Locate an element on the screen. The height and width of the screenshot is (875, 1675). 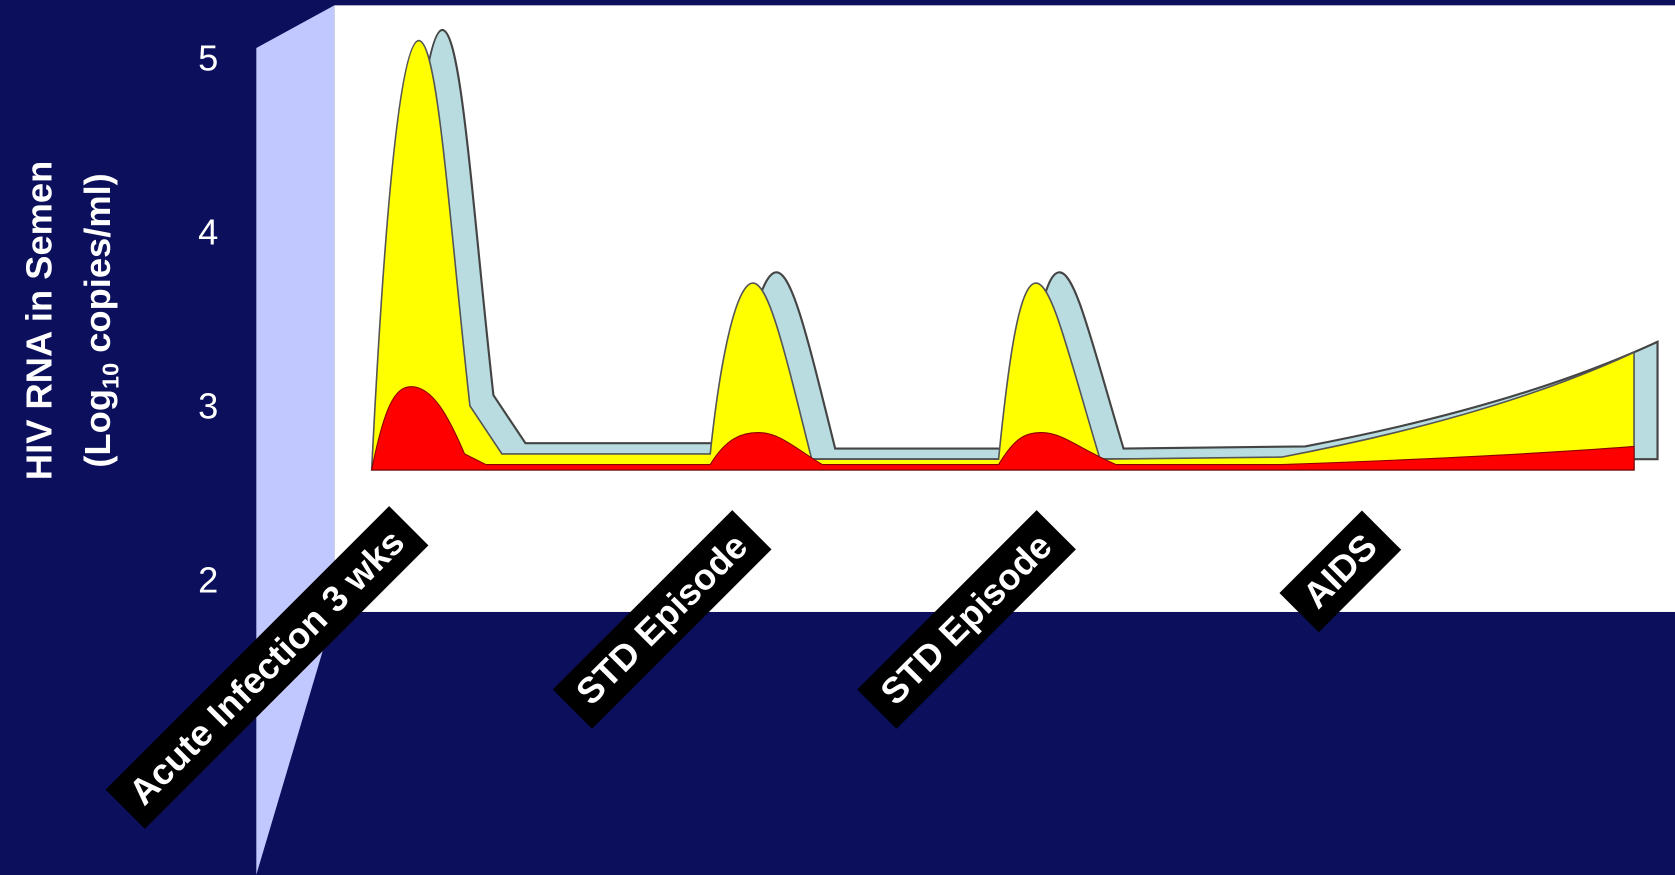
red-area is located at coordinates (1003, 428).